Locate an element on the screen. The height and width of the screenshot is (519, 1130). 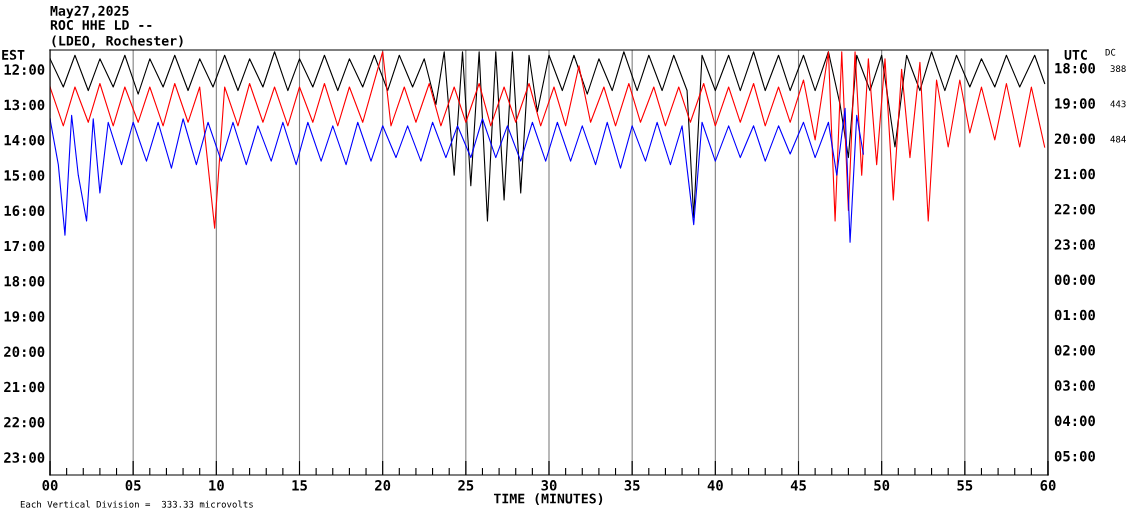
text: 20:00 is located at coordinates (1074, 138).